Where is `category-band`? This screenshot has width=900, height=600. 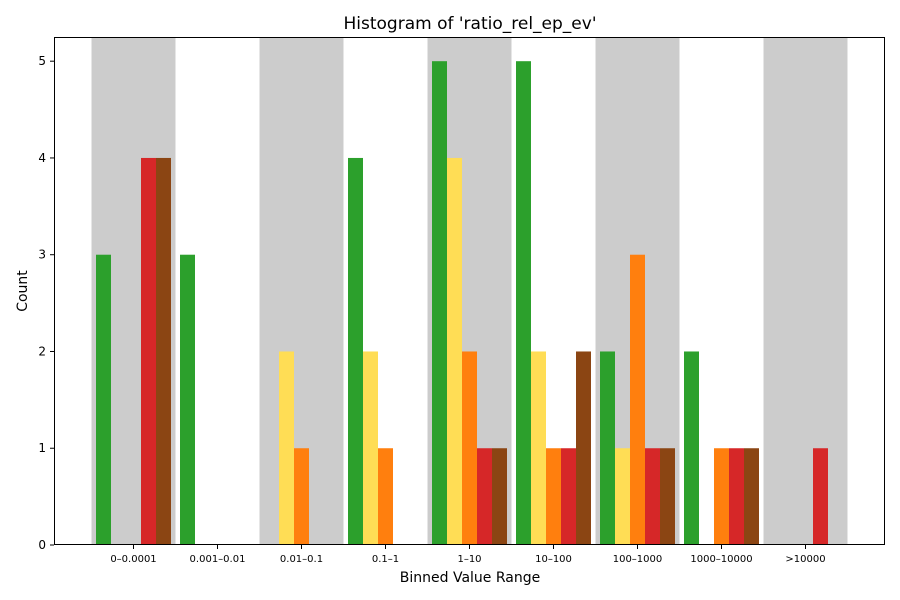 category-band is located at coordinates (805, 291).